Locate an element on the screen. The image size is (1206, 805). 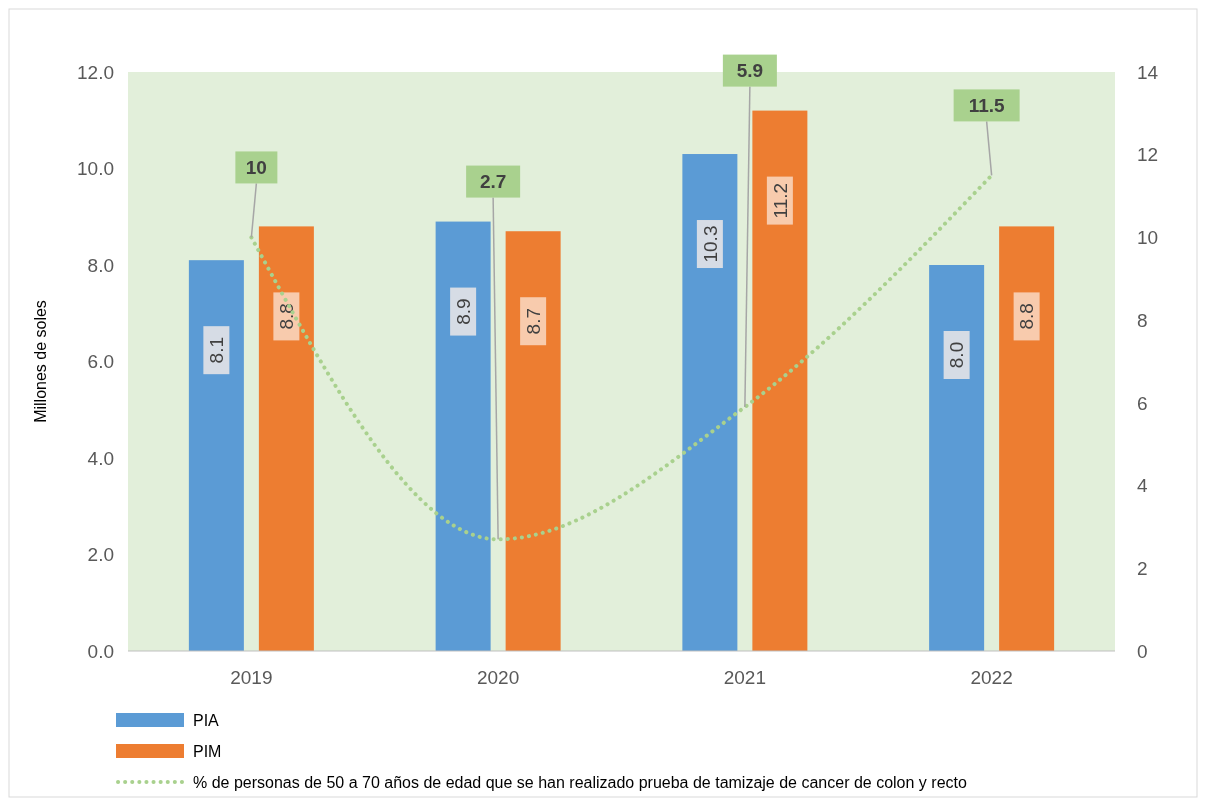
y-tick-label: 2.0 is located at coordinates (100, 555).